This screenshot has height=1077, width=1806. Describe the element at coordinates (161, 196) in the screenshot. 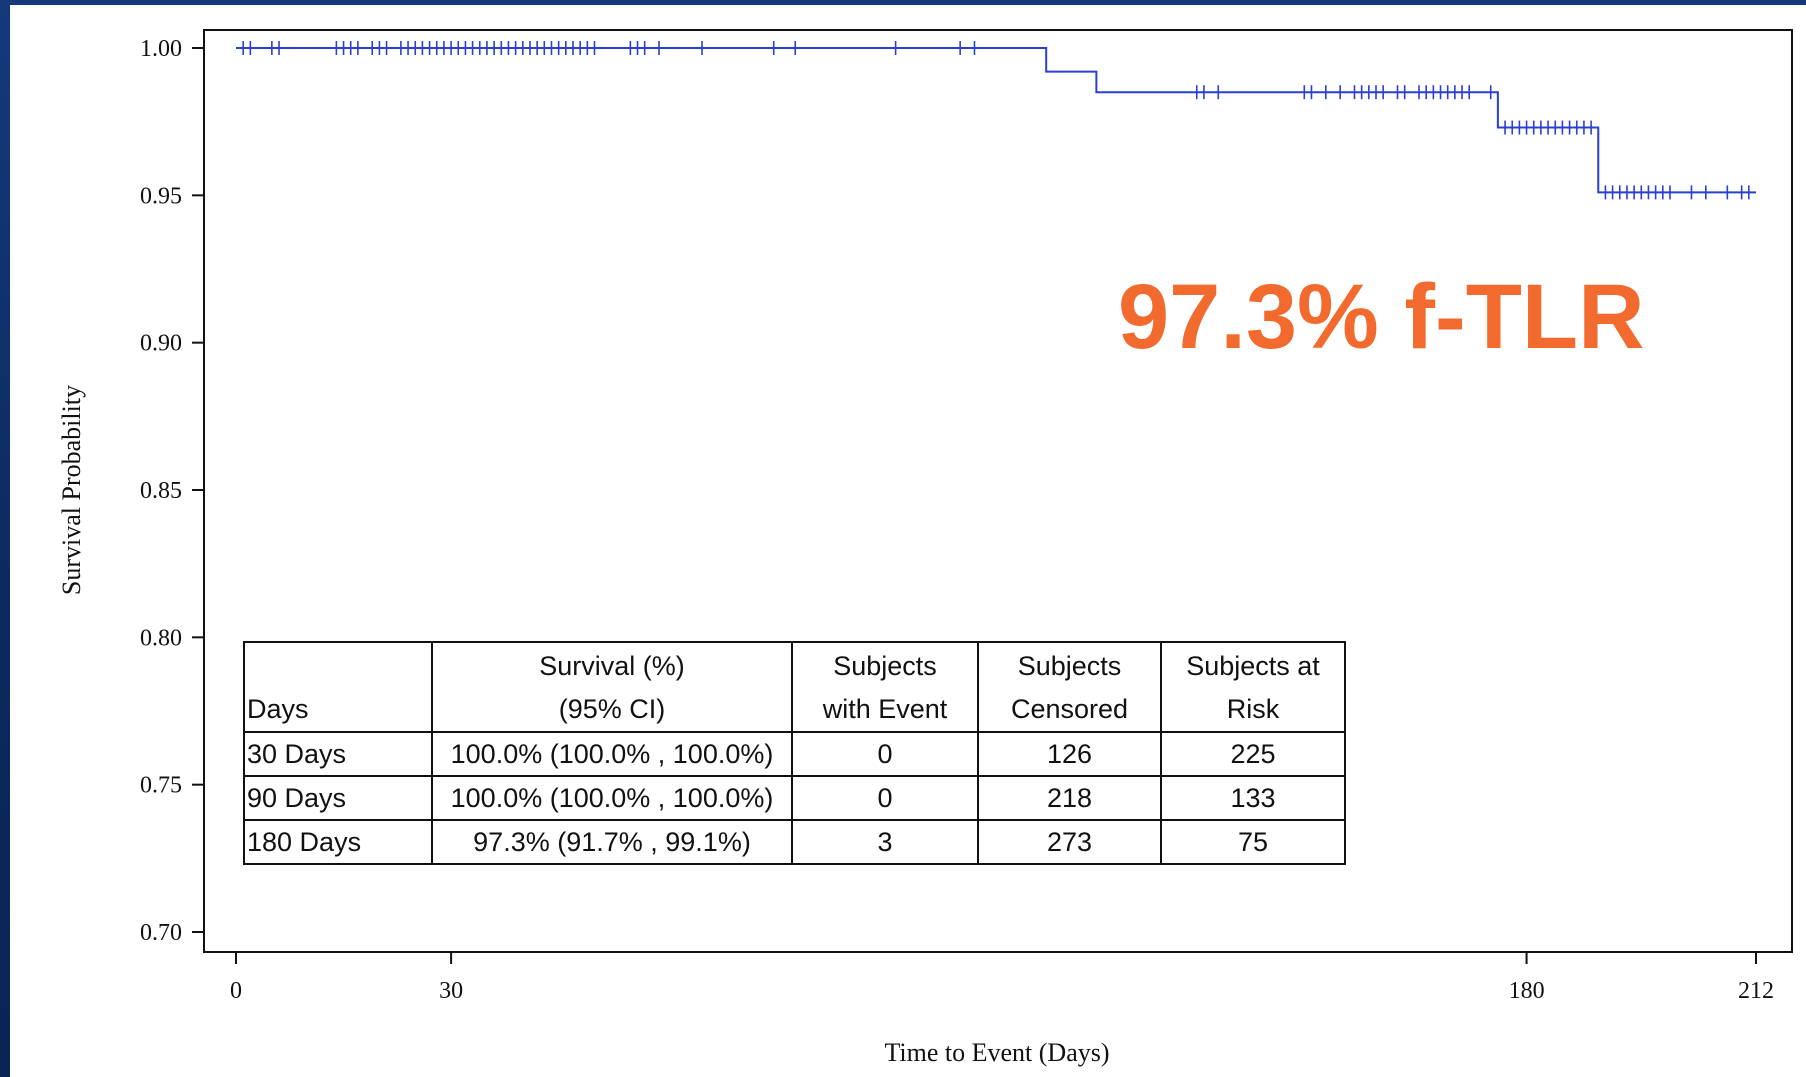

I see `y-tick-label: 0.95` at that location.